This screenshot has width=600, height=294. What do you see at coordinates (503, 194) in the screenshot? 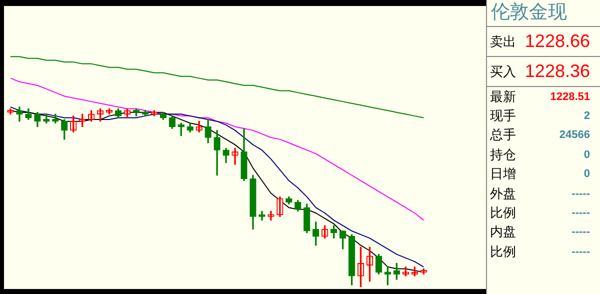
I see `text: 外盘` at bounding box center [503, 194].